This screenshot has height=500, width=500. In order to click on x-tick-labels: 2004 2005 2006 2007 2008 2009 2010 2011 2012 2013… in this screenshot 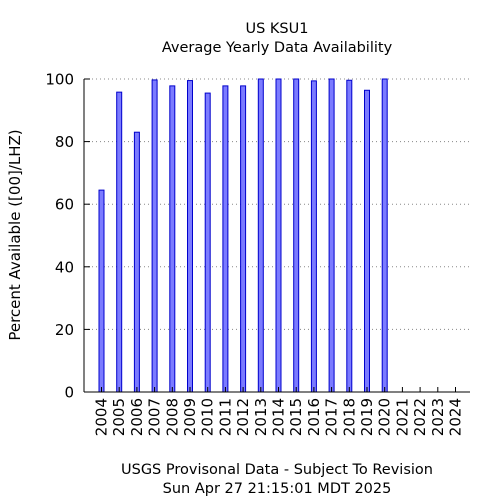, I will do `click(279, 417)`.